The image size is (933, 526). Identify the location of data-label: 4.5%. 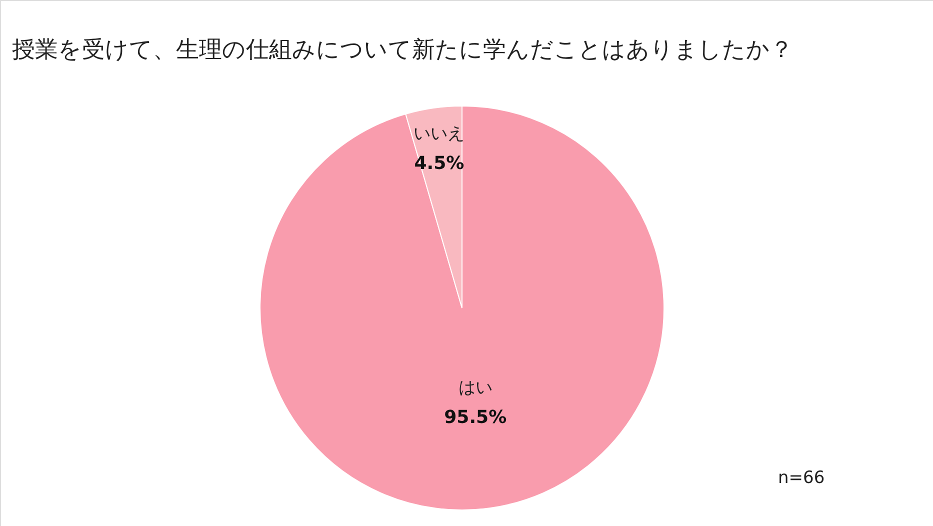
(439, 163).